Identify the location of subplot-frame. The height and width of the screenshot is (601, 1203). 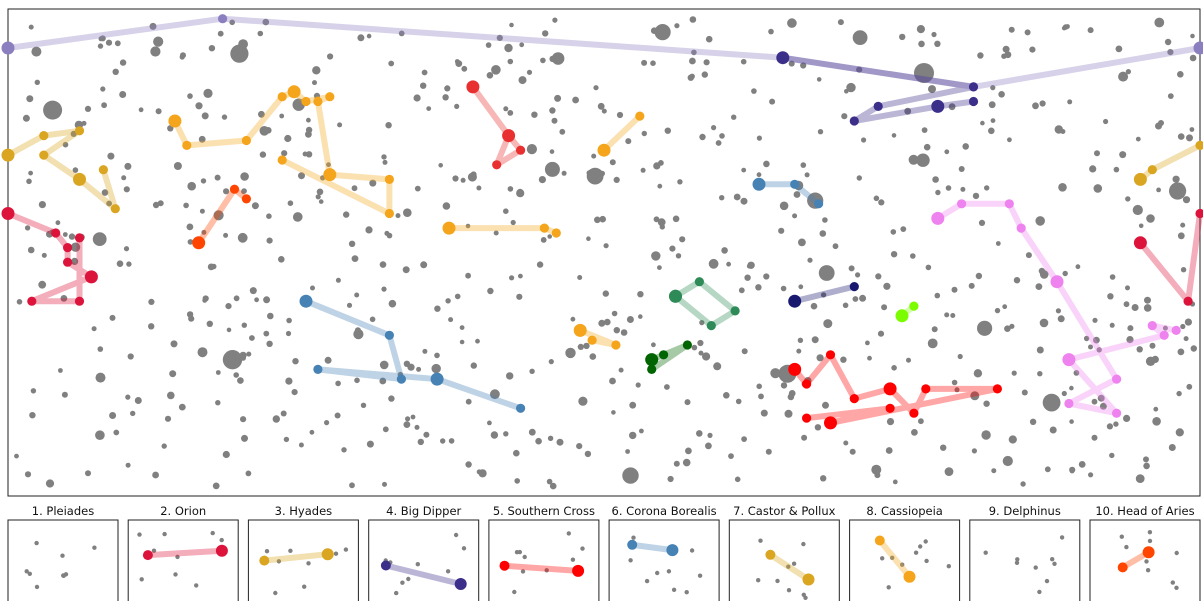
(905, 560).